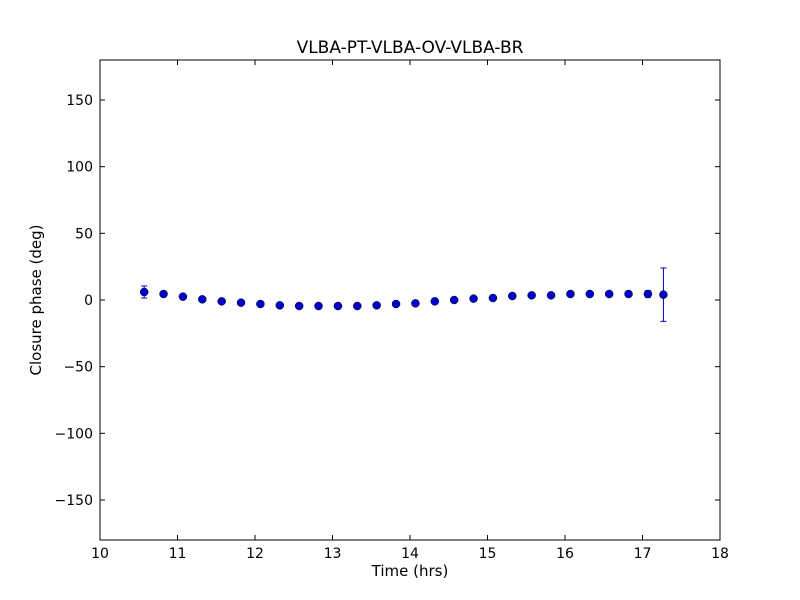  Describe the element at coordinates (333, 554) in the screenshot. I see `x-tick-label: 13` at that location.